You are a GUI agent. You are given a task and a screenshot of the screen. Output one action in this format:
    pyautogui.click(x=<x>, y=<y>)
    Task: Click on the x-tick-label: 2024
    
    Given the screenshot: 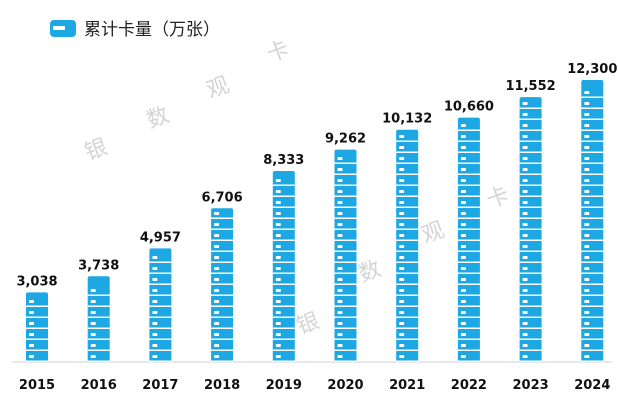 What is the action you would take?
    pyautogui.click(x=592, y=385)
    